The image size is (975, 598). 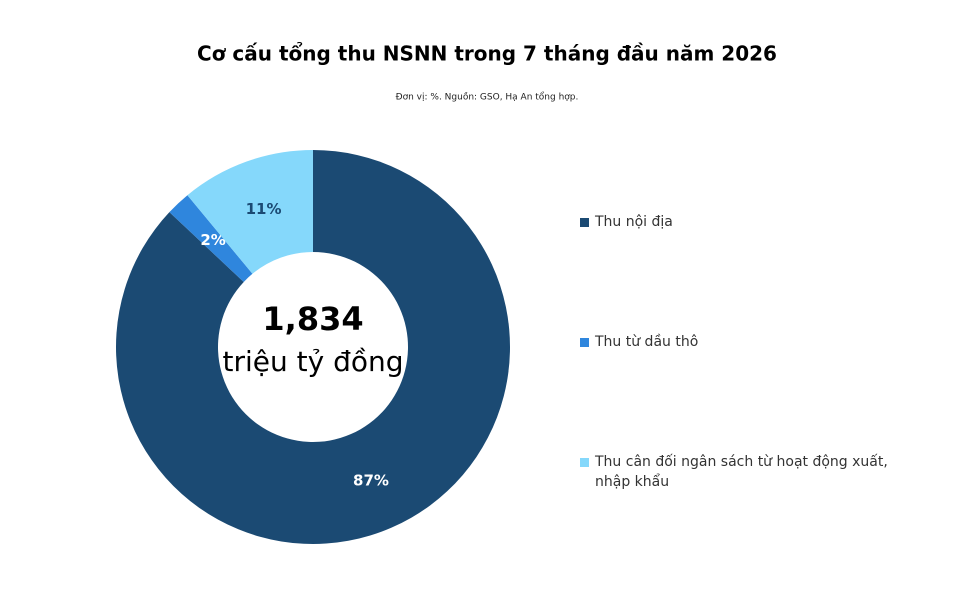 What do you see at coordinates (647, 342) in the screenshot?
I see `legend-label: Thu từ dầu thô` at bounding box center [647, 342].